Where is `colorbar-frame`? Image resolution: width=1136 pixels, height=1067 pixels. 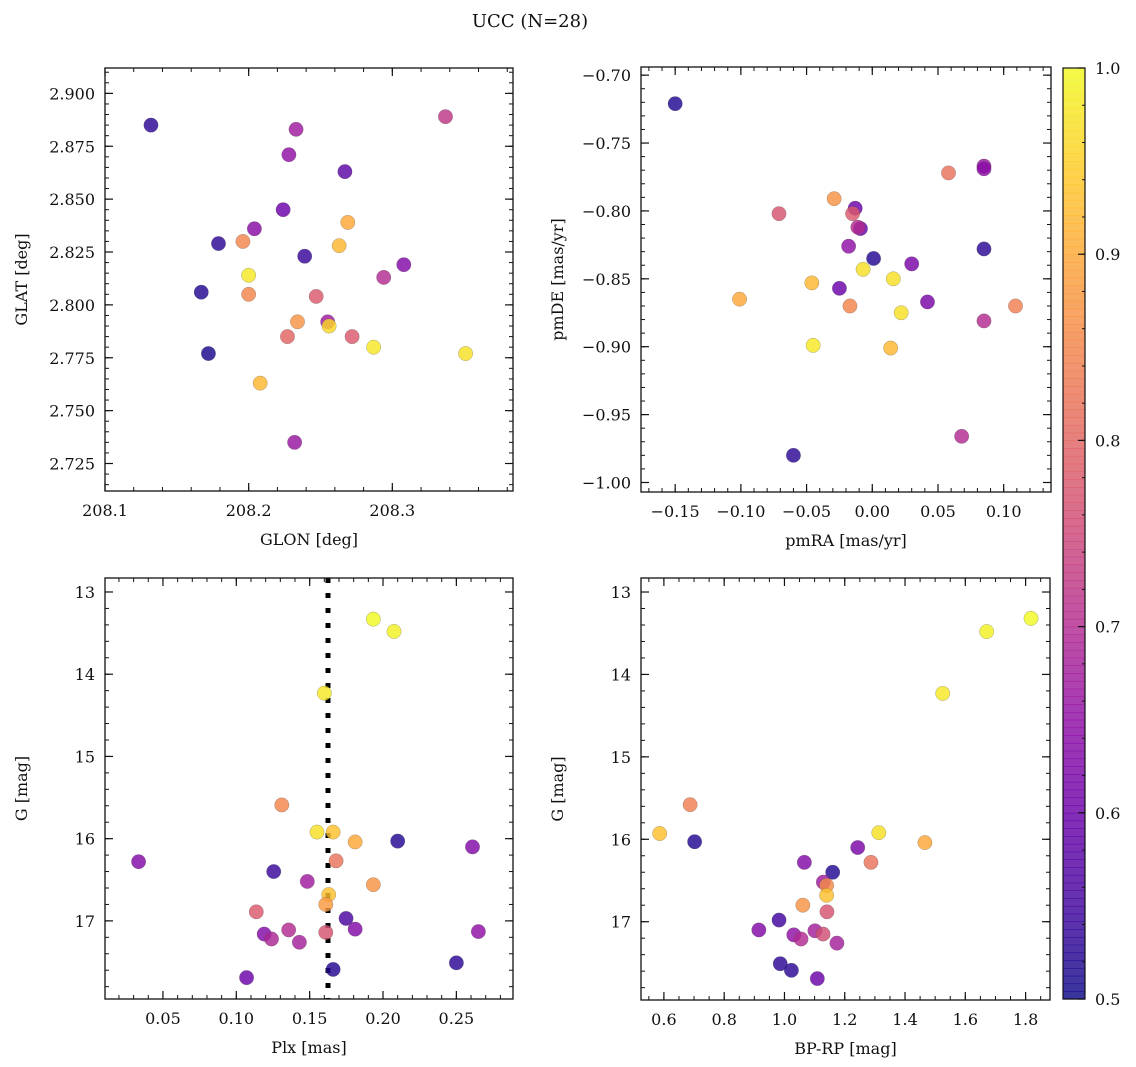 colorbar-frame is located at coordinates (1074, 533).